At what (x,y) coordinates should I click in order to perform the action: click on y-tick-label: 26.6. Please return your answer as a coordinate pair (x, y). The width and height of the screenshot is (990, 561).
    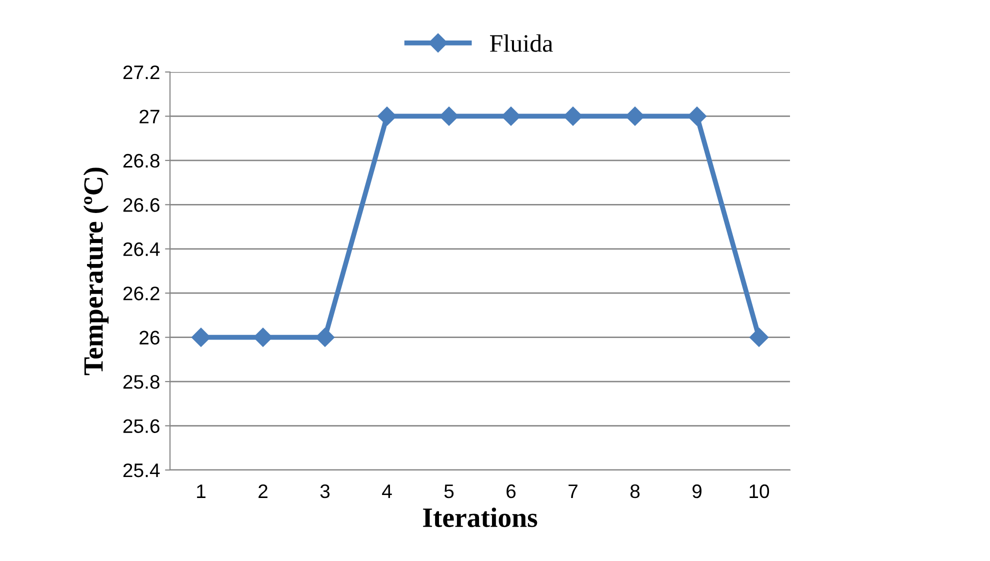
    Looking at the image, I should click on (141, 205).